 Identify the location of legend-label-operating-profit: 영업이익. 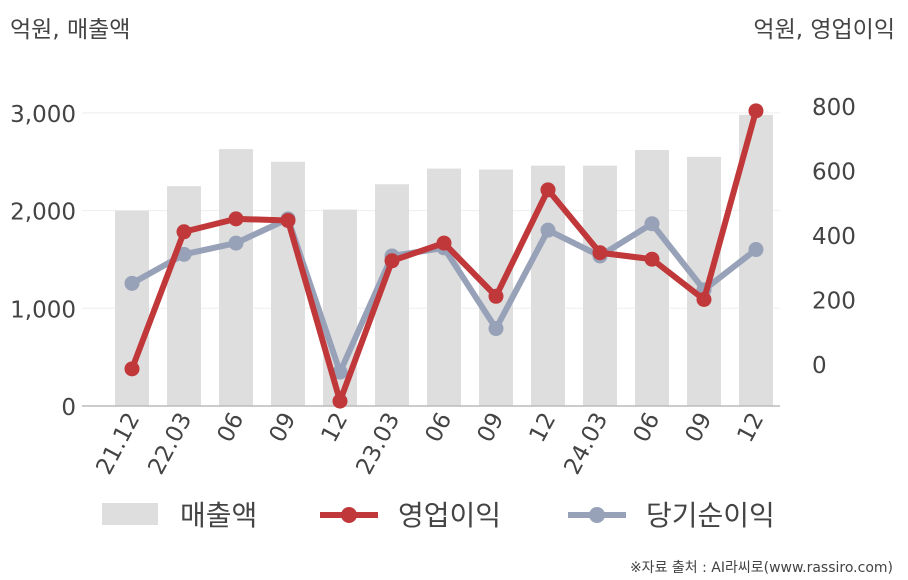
(449, 515).